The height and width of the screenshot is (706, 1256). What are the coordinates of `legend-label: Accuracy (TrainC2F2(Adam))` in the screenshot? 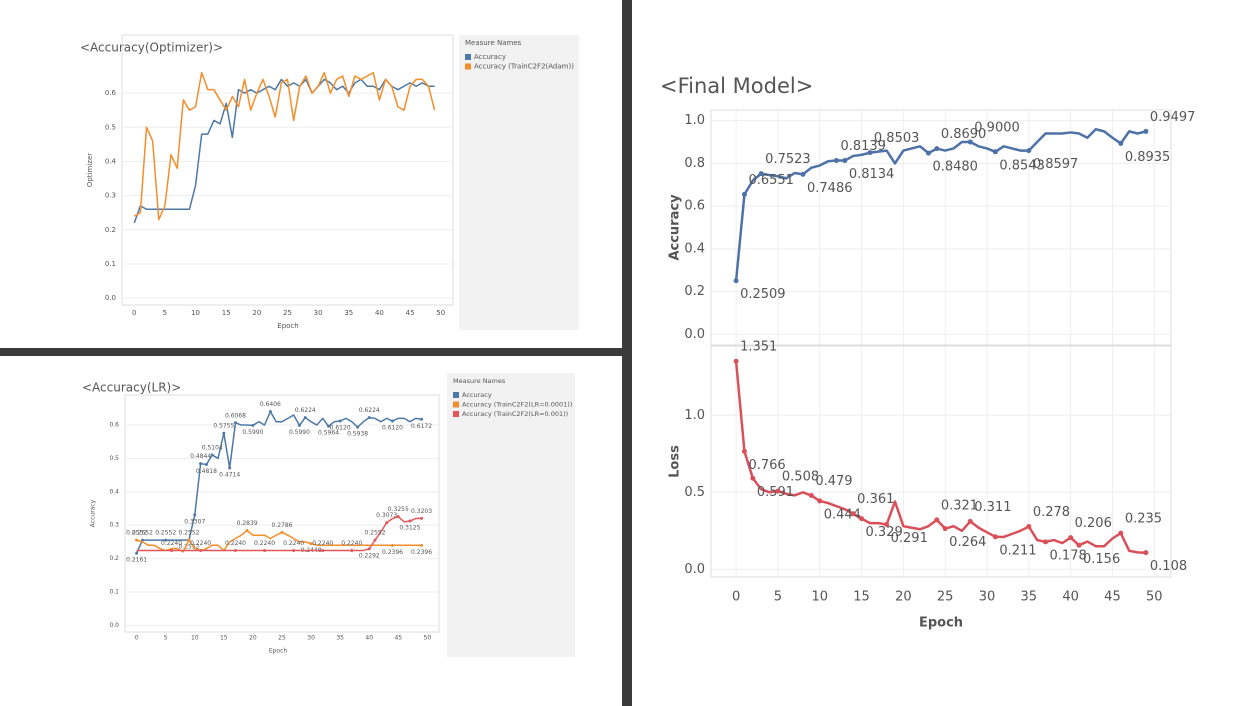 It's located at (524, 67).